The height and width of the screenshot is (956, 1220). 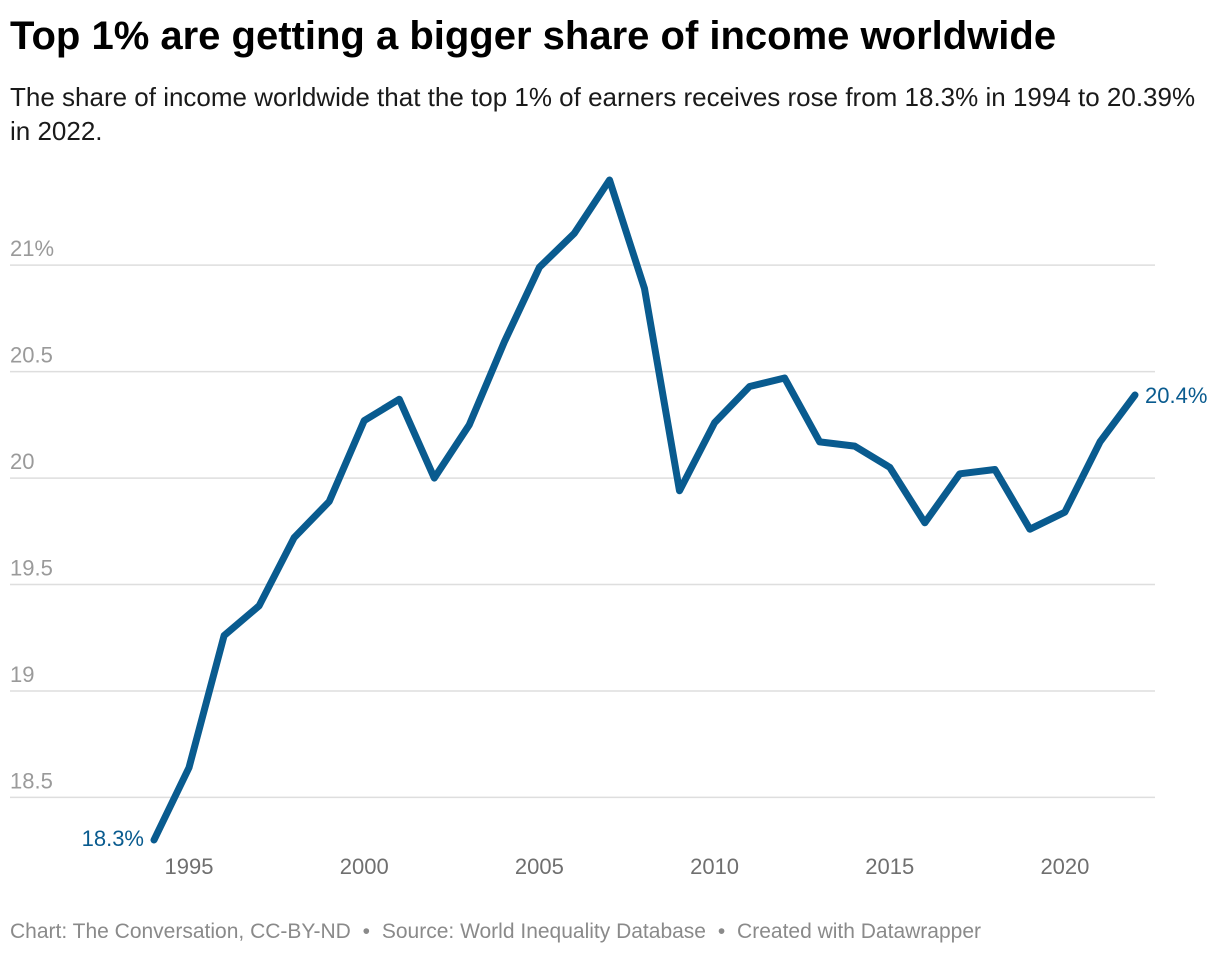 What do you see at coordinates (32, 514) in the screenshot?
I see `y-axis-labels: 18.5 19 19.5 20 20.5 21%` at bounding box center [32, 514].